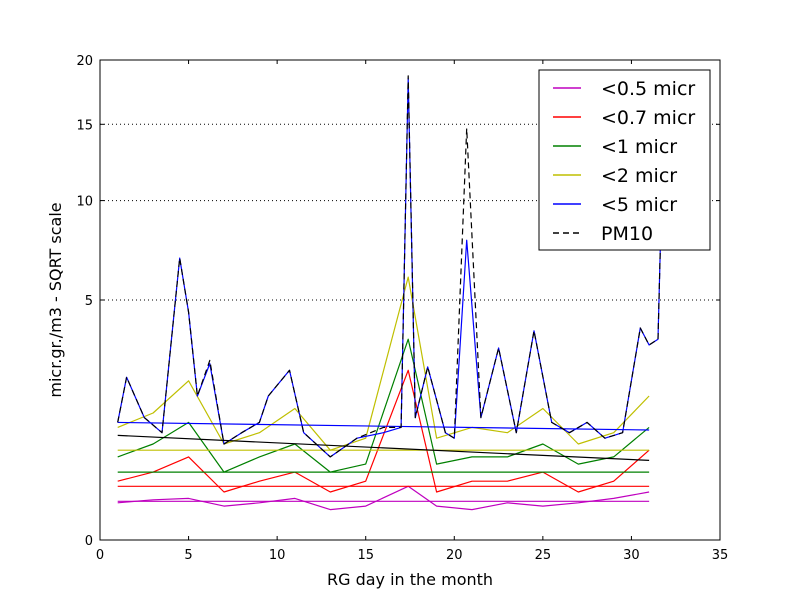 The width and height of the screenshot is (800, 600). Describe the element at coordinates (277, 555) in the screenshot. I see `x-tick-label: 10` at that location.